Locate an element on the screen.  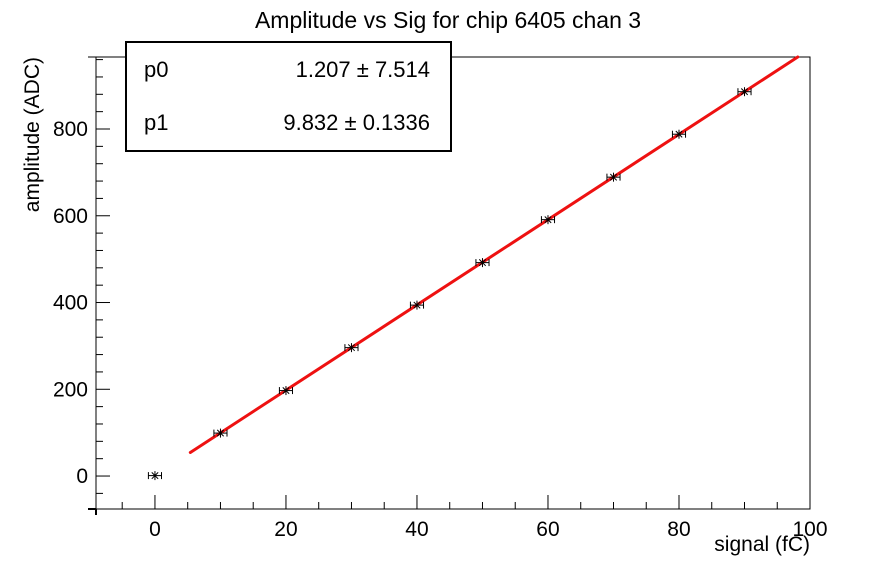
y-tick-label: 800 is located at coordinates (70, 129).